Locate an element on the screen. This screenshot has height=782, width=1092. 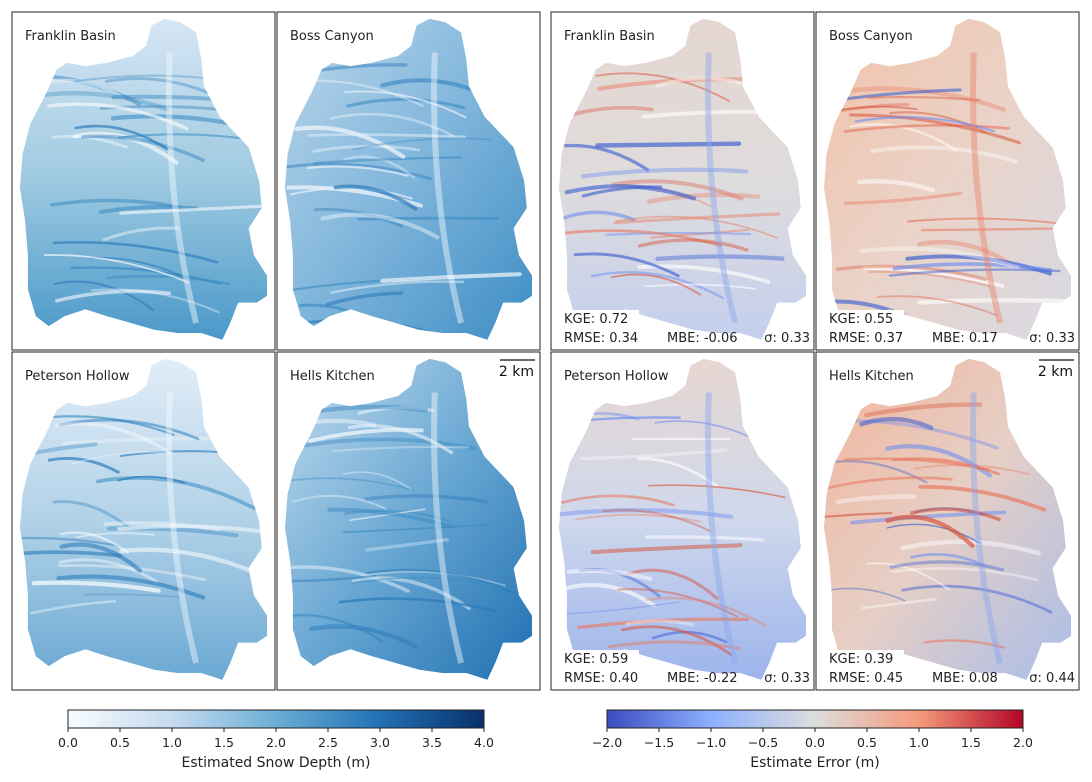
map-panel: Hells Kitchen is located at coordinates (408, 521).